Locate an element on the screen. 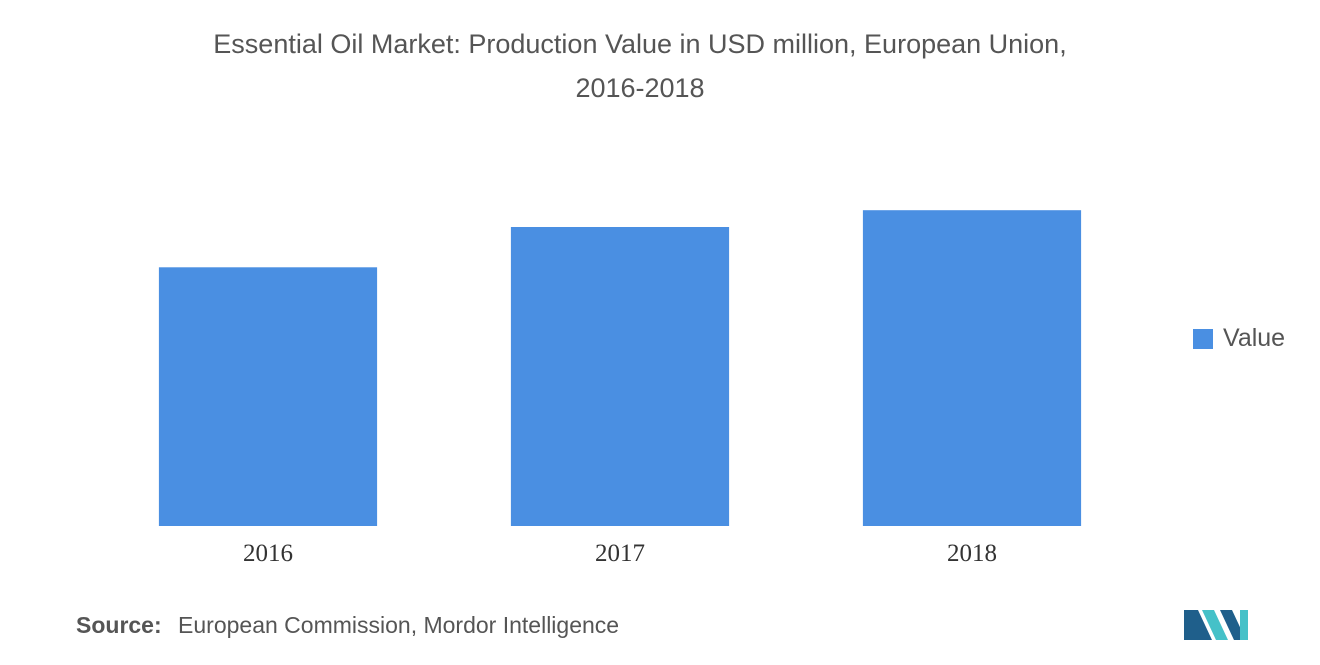 The image size is (1320, 665). logo-shape-middle is located at coordinates (1215, 625).